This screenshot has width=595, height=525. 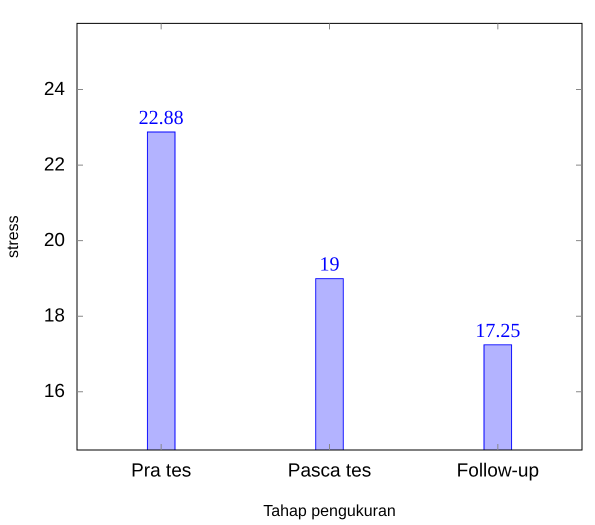 What do you see at coordinates (54, 391) in the screenshot?
I see `y-tick-label: 16` at bounding box center [54, 391].